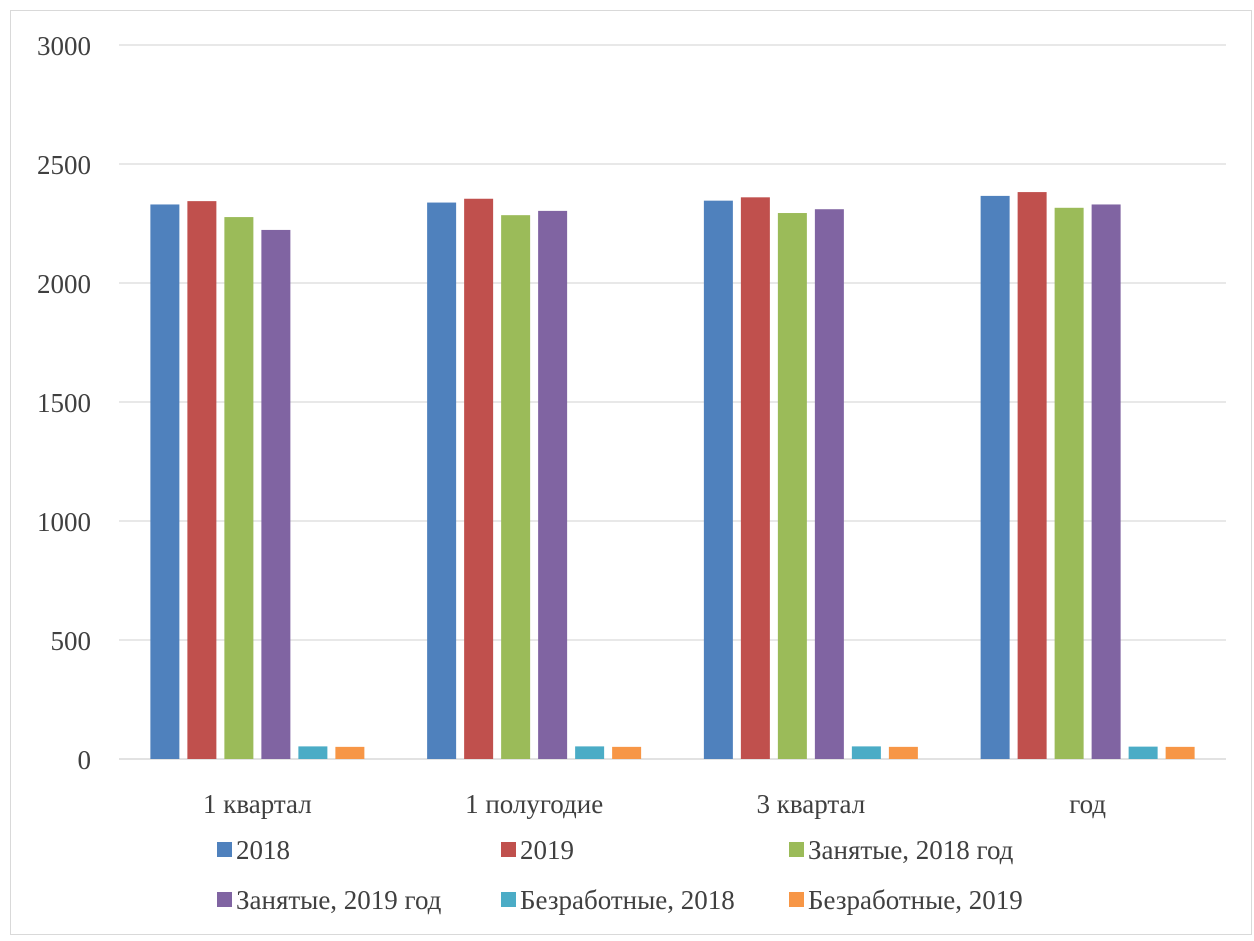 The image size is (1254, 941). I want to click on y-tick-label: 1000, so click(64, 522).